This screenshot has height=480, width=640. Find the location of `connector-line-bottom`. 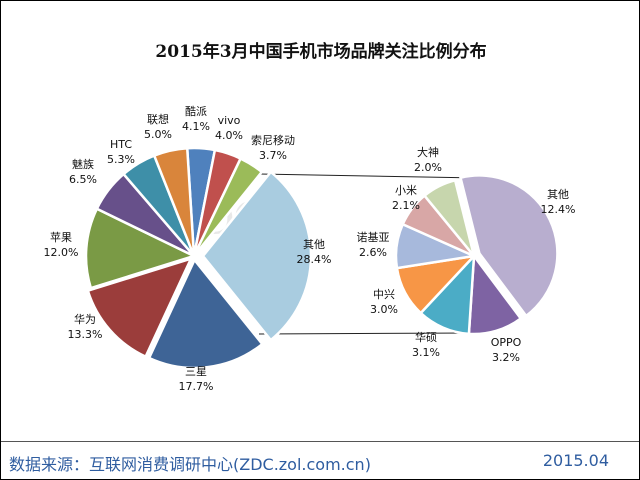

connector-line-bottom is located at coordinates (366, 333).